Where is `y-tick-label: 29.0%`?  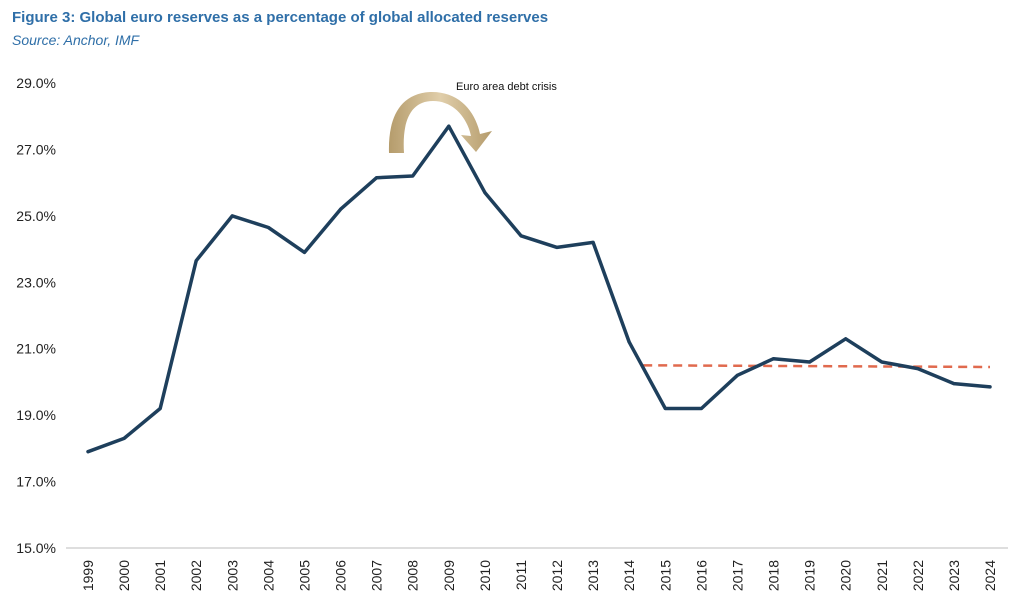 y-tick-label: 29.0% is located at coordinates (36, 83).